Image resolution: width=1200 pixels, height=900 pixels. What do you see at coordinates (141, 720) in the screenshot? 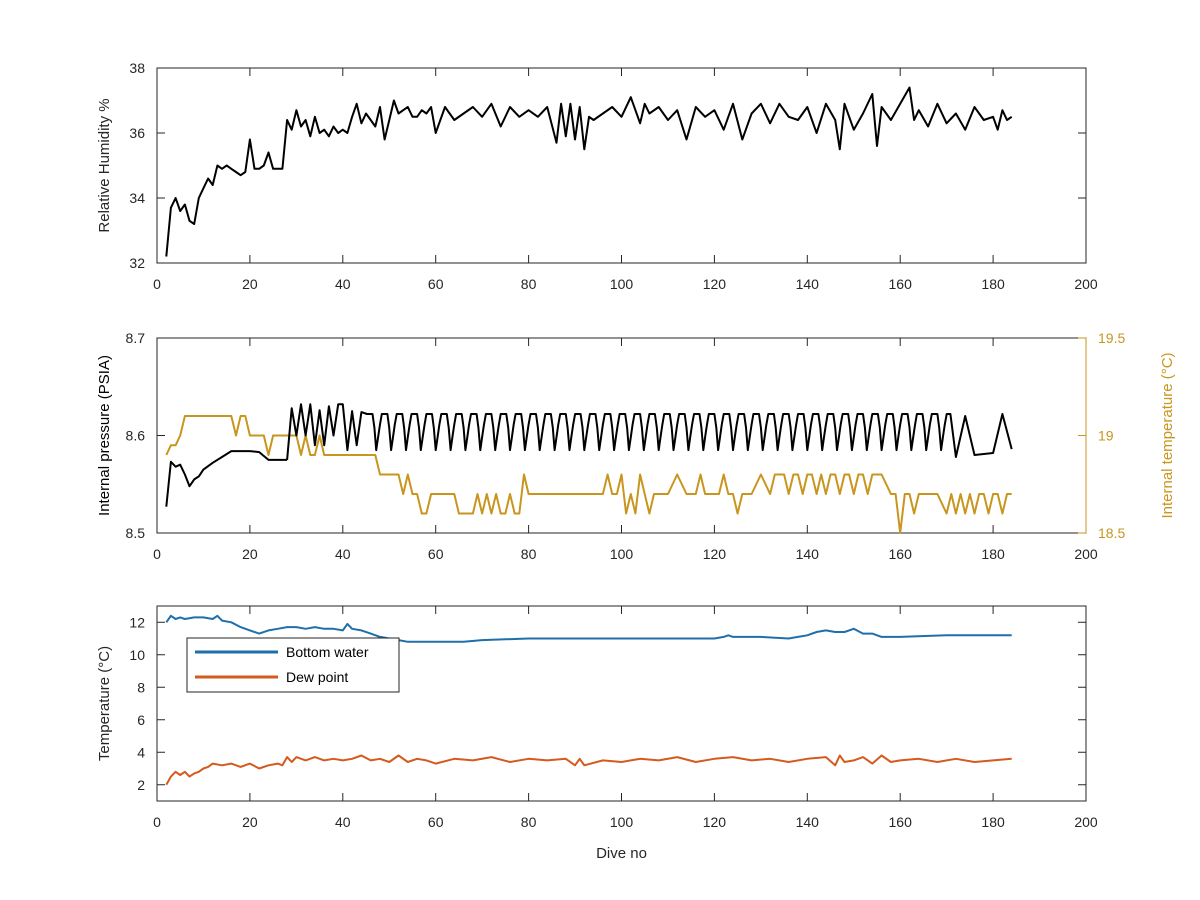
I see `y-tick-label: 6` at bounding box center [141, 720].